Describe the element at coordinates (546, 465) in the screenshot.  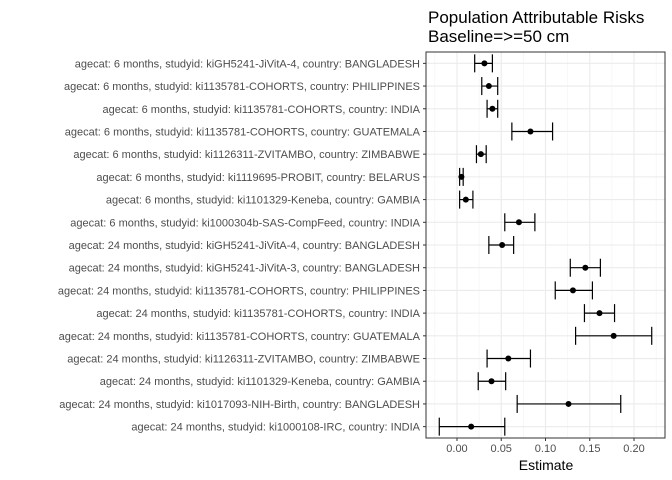
I see `x-axis-title: Estimate` at that location.